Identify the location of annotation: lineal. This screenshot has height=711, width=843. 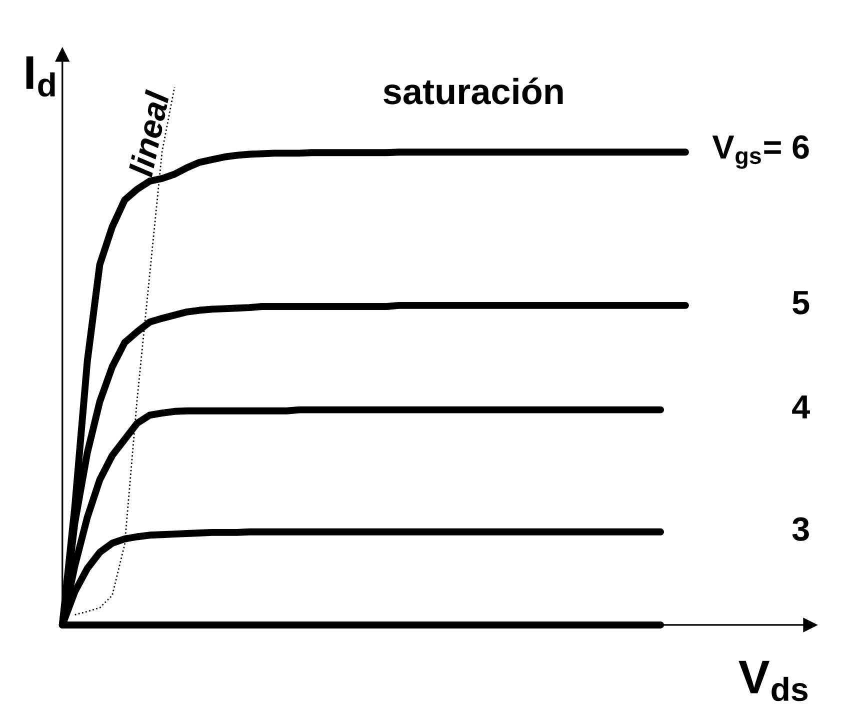
(149, 133).